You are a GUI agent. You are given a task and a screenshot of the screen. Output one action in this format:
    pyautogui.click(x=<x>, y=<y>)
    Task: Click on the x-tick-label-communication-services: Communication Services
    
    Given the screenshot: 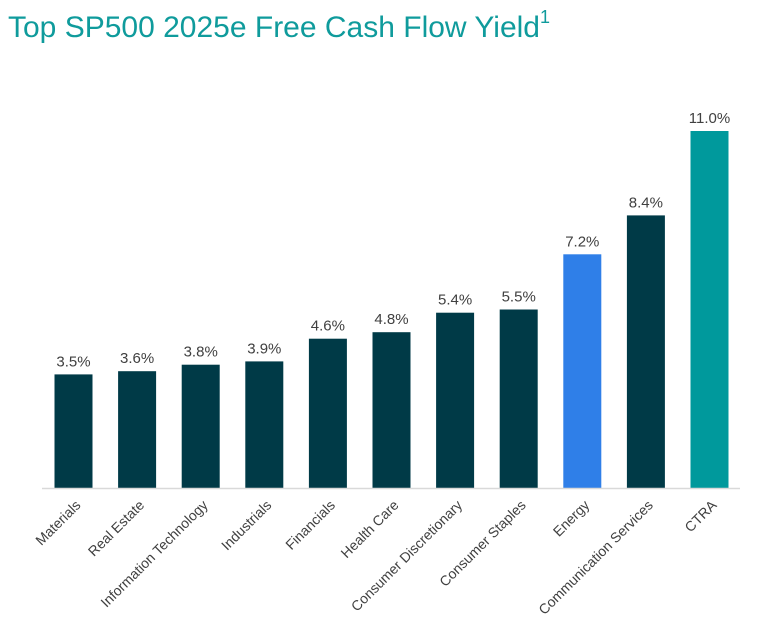 What is the action you would take?
    pyautogui.click(x=595, y=557)
    